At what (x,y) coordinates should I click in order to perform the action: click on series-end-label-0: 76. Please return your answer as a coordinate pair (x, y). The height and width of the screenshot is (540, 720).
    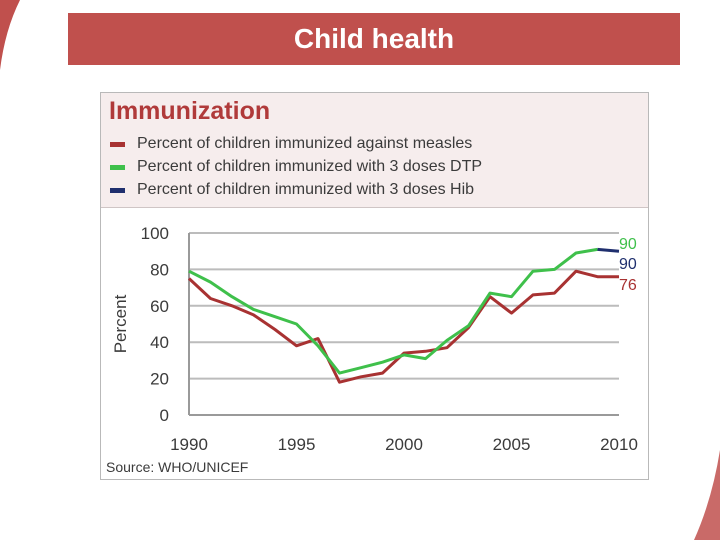
    Looking at the image, I should click on (628, 285).